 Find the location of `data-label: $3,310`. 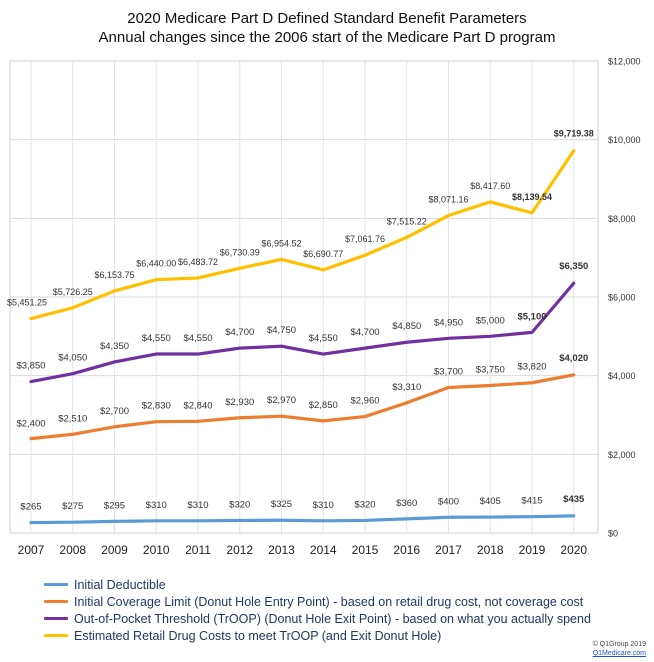

data-label: $3,310 is located at coordinates (406, 387).